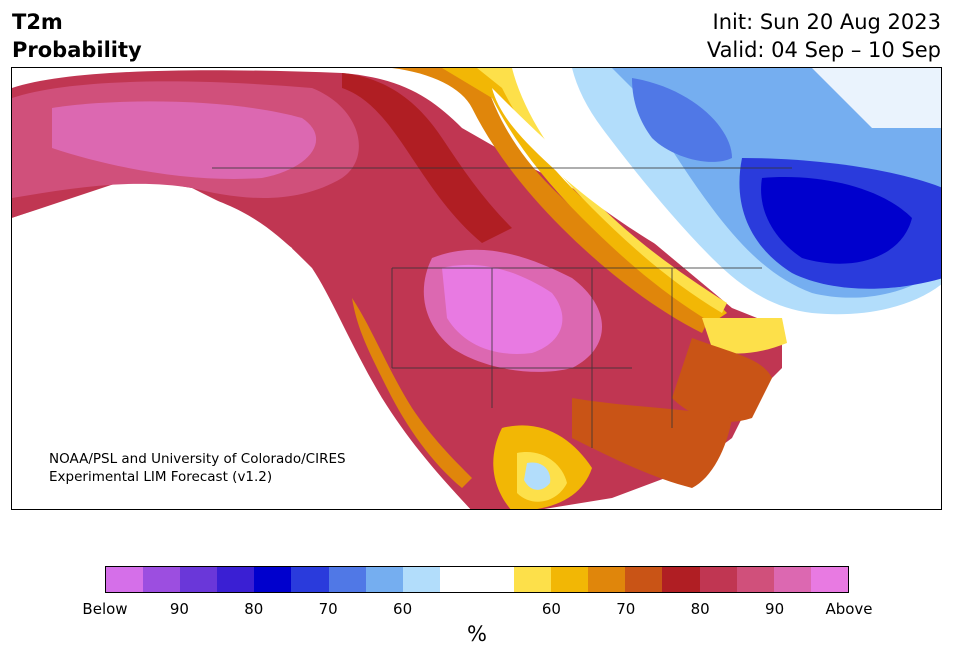 Image resolution: width=953 pixels, height=659 pixels. I want to click on colorbar-unit: %, so click(477, 634).